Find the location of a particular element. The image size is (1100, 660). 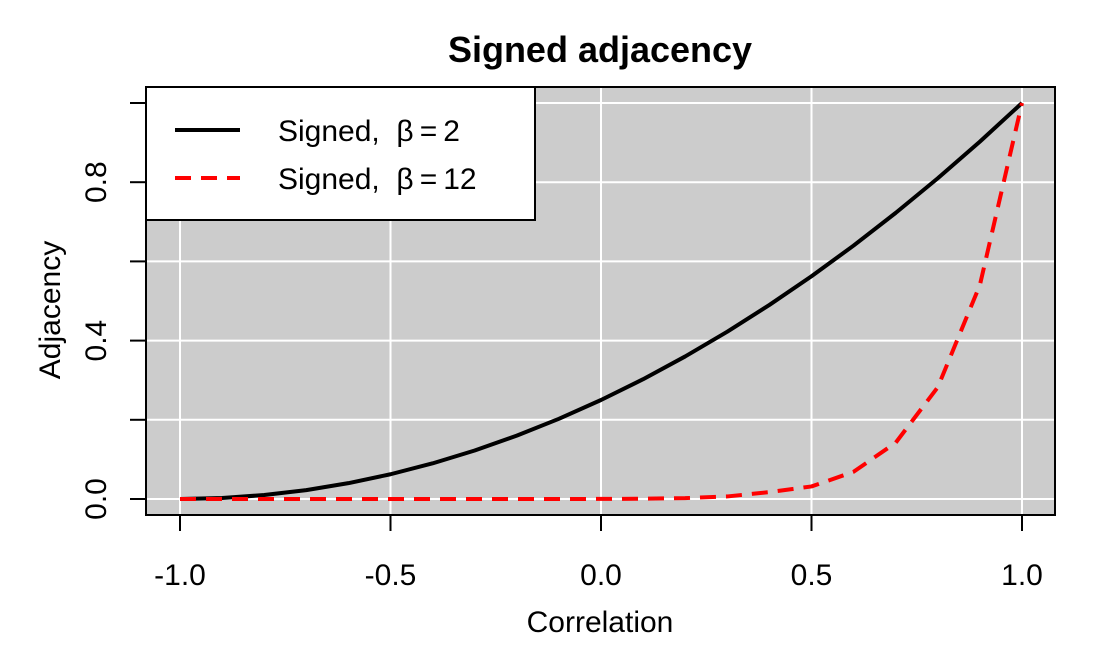

legend-box is located at coordinates (340, 153).